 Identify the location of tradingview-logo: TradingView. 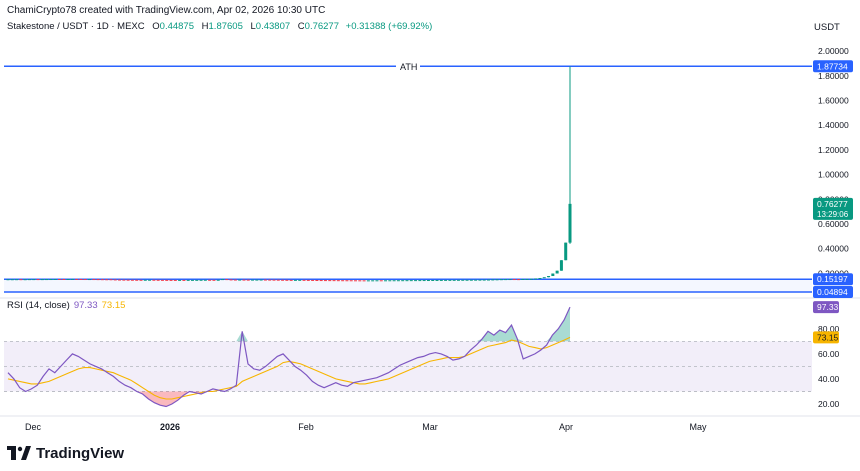
(65, 453).